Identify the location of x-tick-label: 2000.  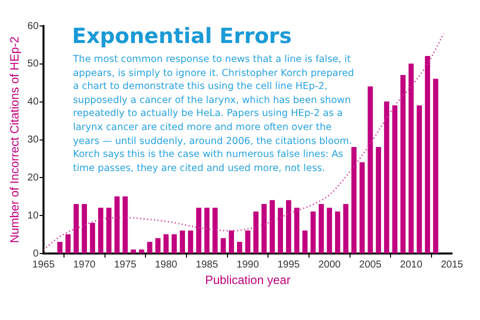
(330, 264).